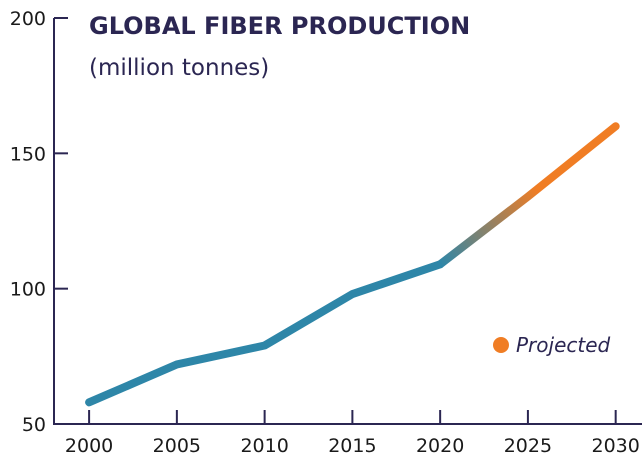 Image resolution: width=642 pixels, height=459 pixels. I want to click on legend-marker-projected, so click(501, 345).